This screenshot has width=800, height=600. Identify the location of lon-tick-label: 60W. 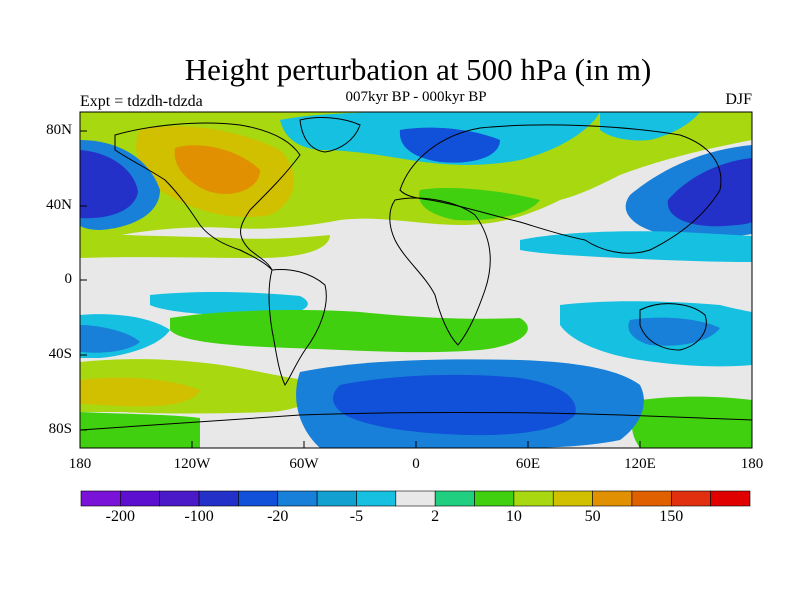
(304, 464).